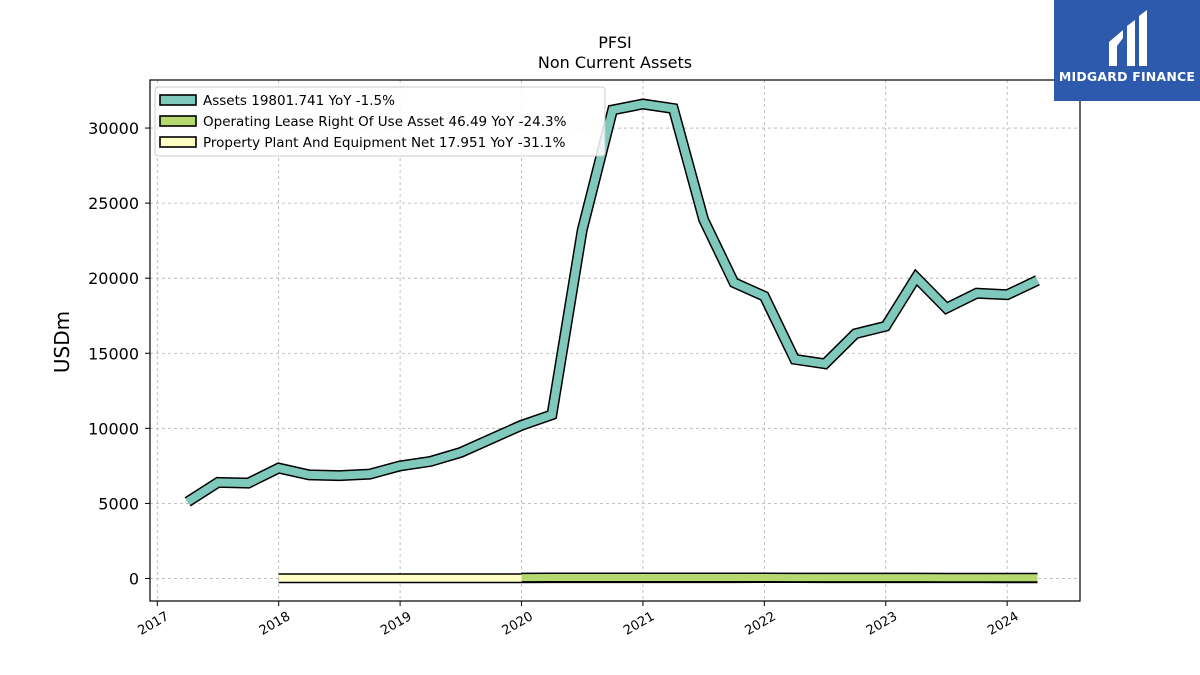  I want to click on legend-label: Assets 19801.741 YoY -1.5%, so click(299, 101).